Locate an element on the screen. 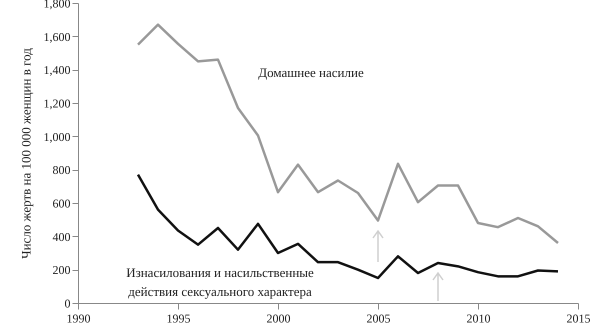  x-tick-label: 2000 is located at coordinates (278, 319).